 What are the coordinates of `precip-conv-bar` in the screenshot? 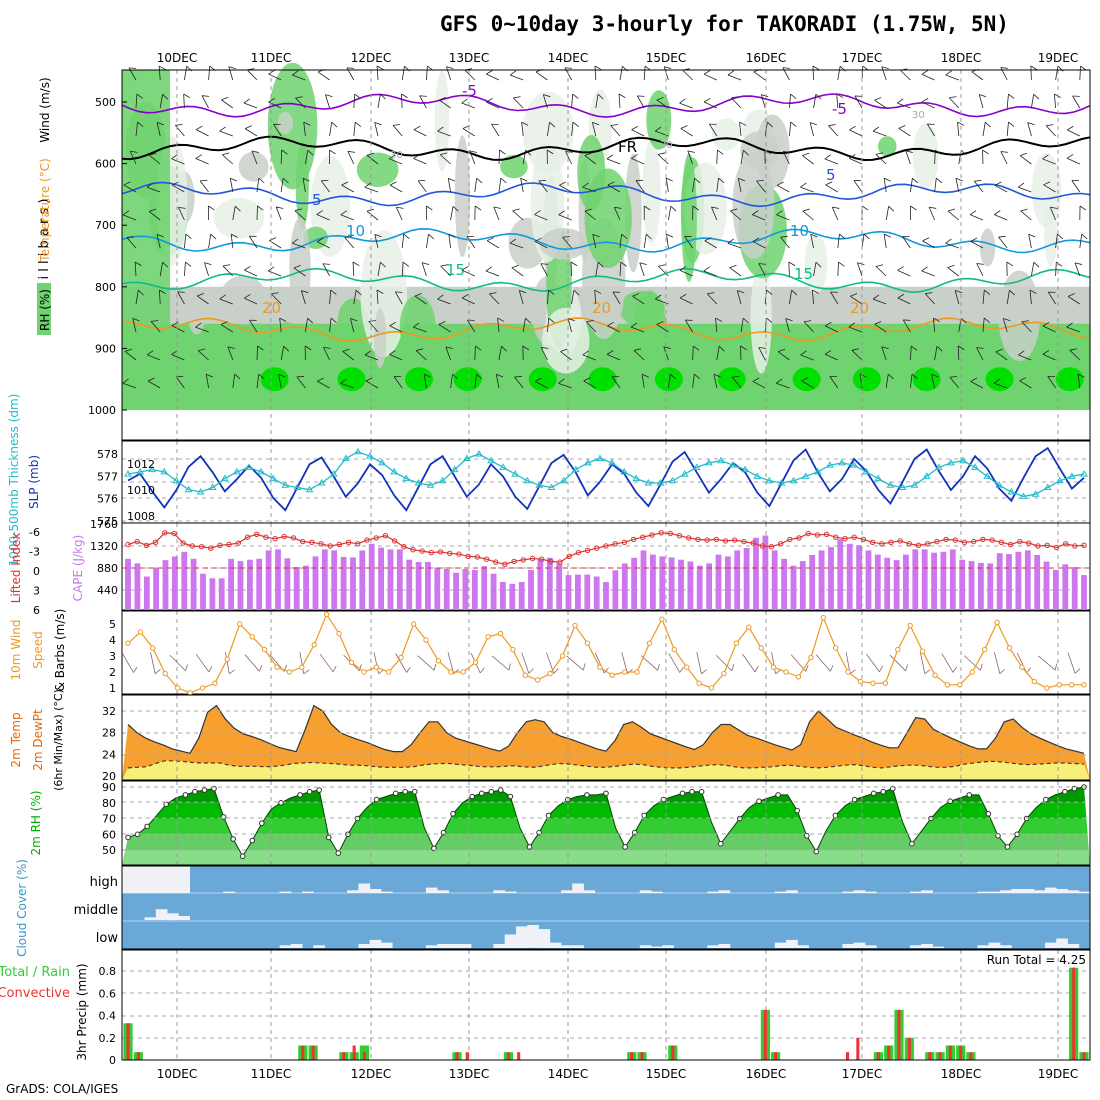 It's located at (467, 1056).